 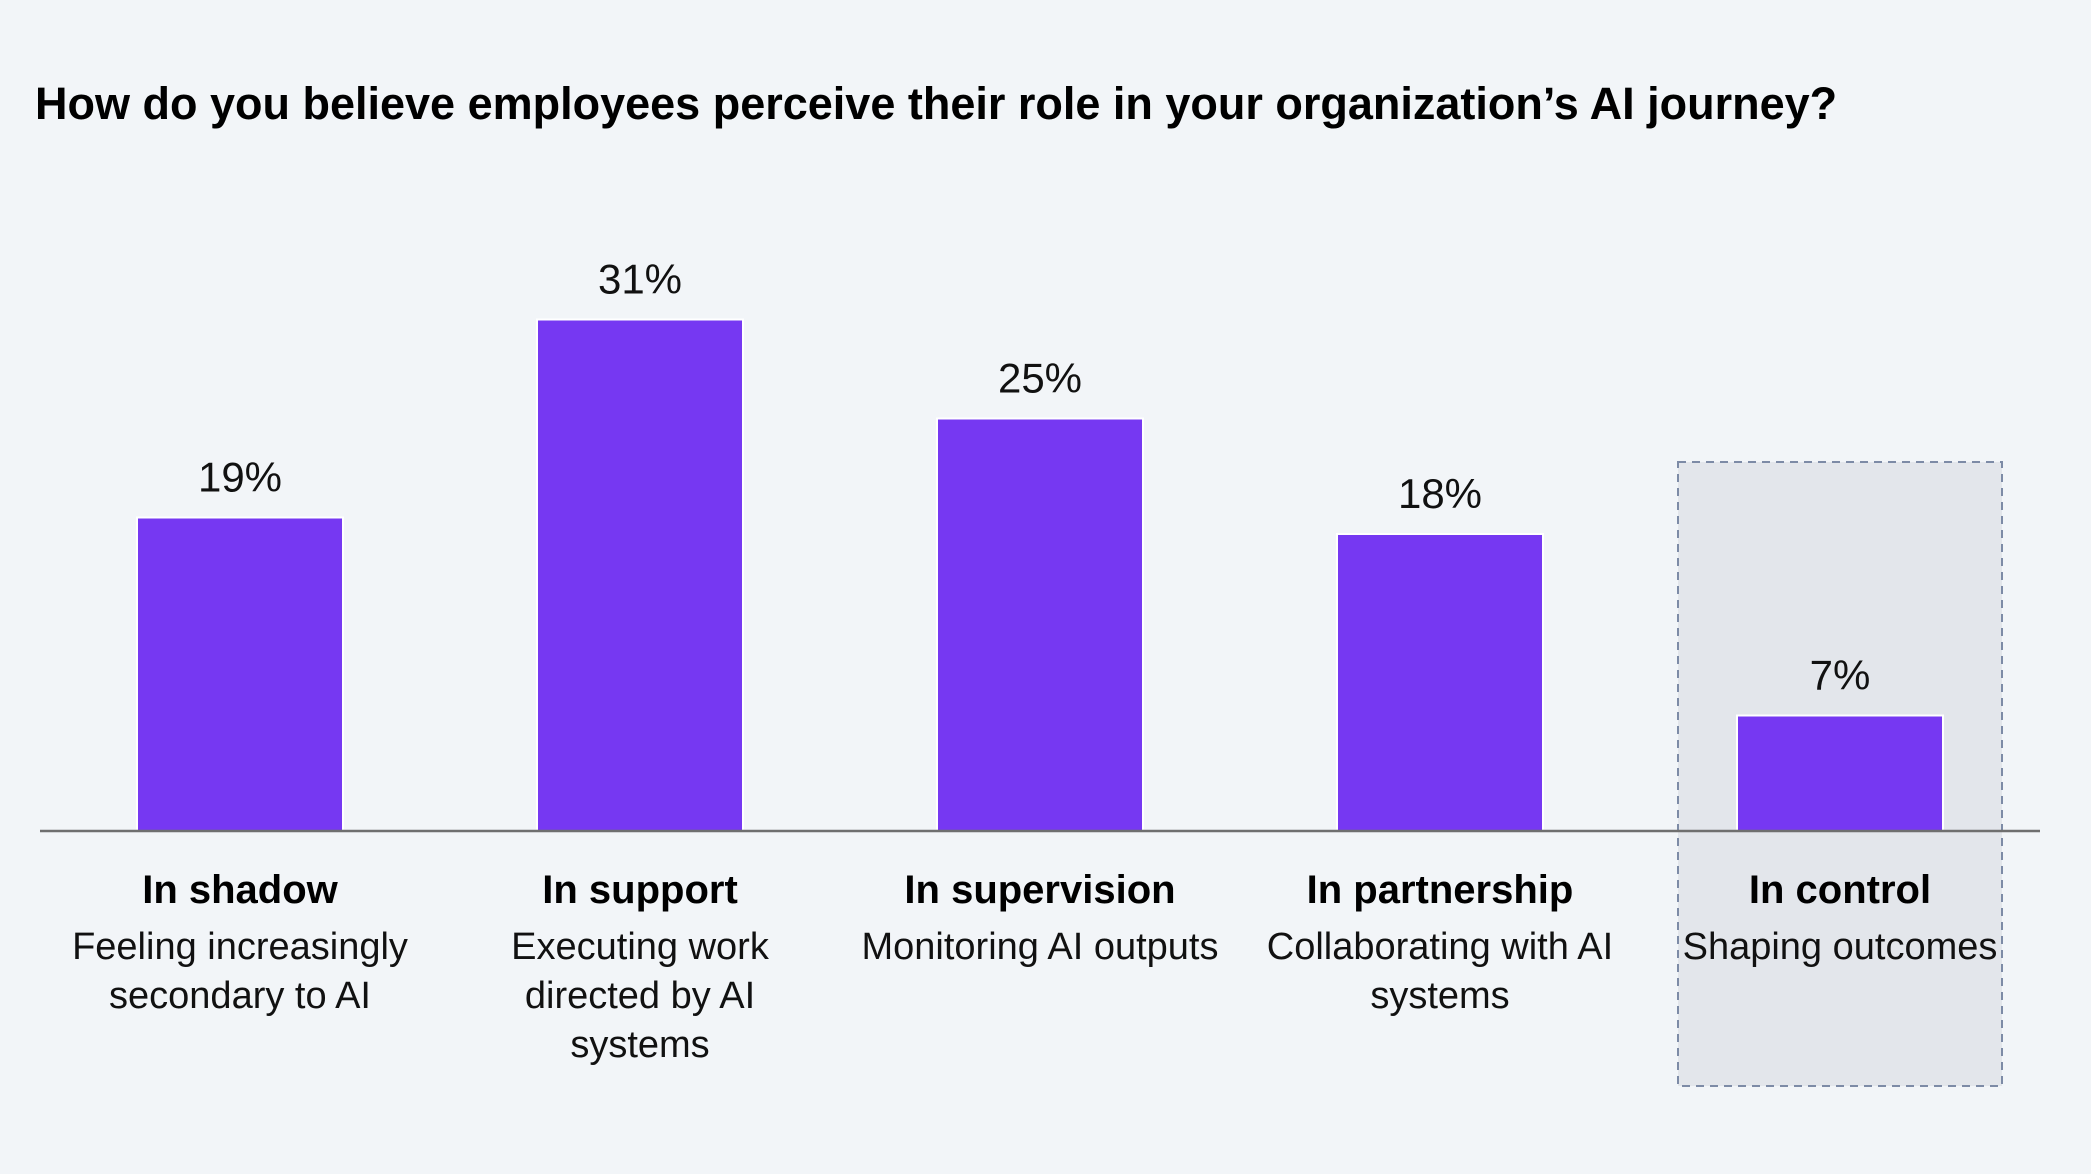 I want to click on category-description: Feeling increasingly secondary to AI, so click(x=240, y=971).